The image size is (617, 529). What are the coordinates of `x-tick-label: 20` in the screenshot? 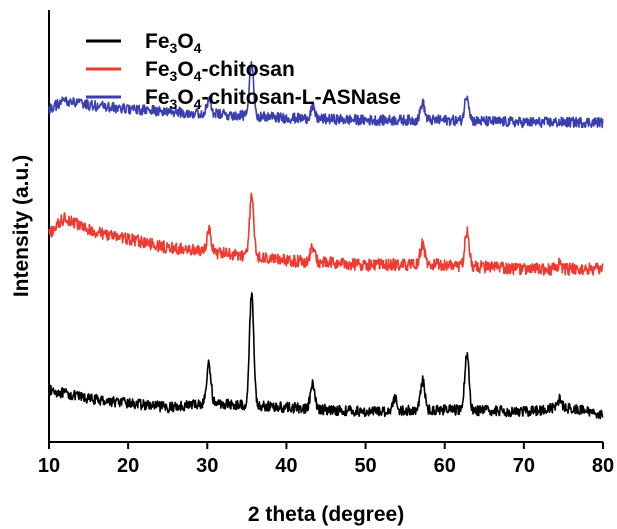 It's located at (128, 466).